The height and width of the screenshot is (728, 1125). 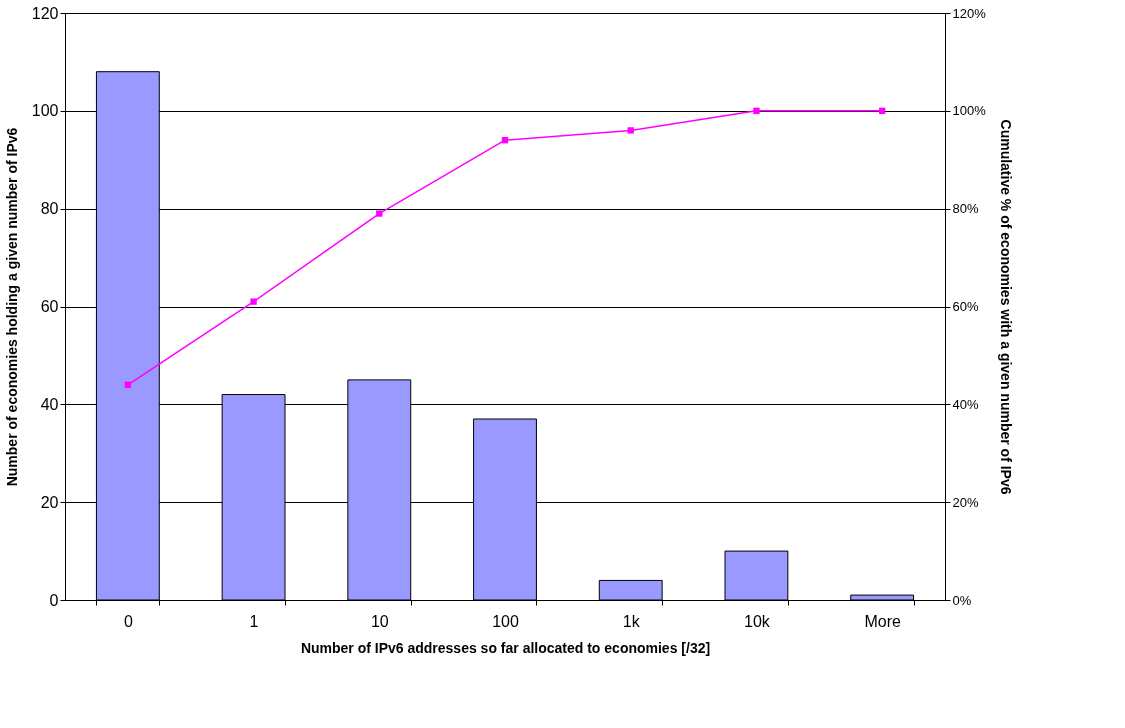 What do you see at coordinates (965, 209) in the screenshot?
I see `y2-tick-label: 80%` at bounding box center [965, 209].